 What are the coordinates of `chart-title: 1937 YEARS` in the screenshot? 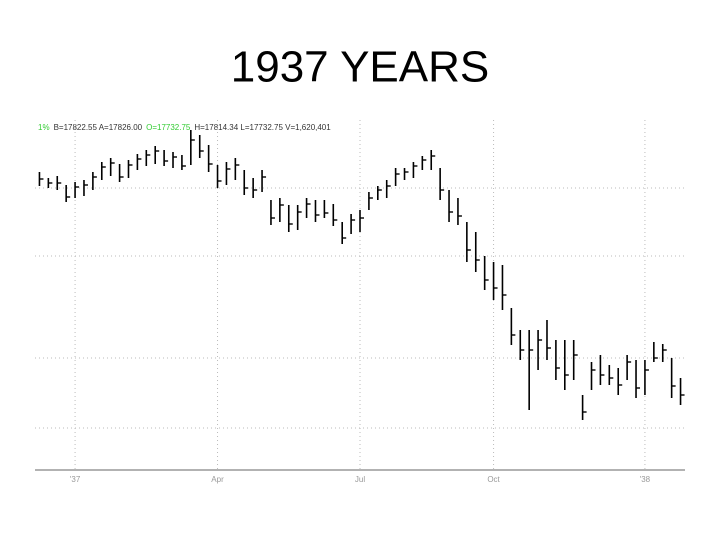 It's located at (360, 67).